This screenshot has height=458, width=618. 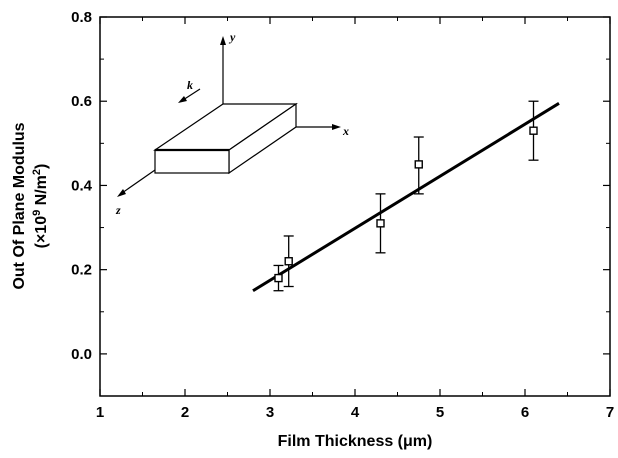 What do you see at coordinates (191, 94) in the screenshot?
I see `inset-k-arrow` at bounding box center [191, 94].